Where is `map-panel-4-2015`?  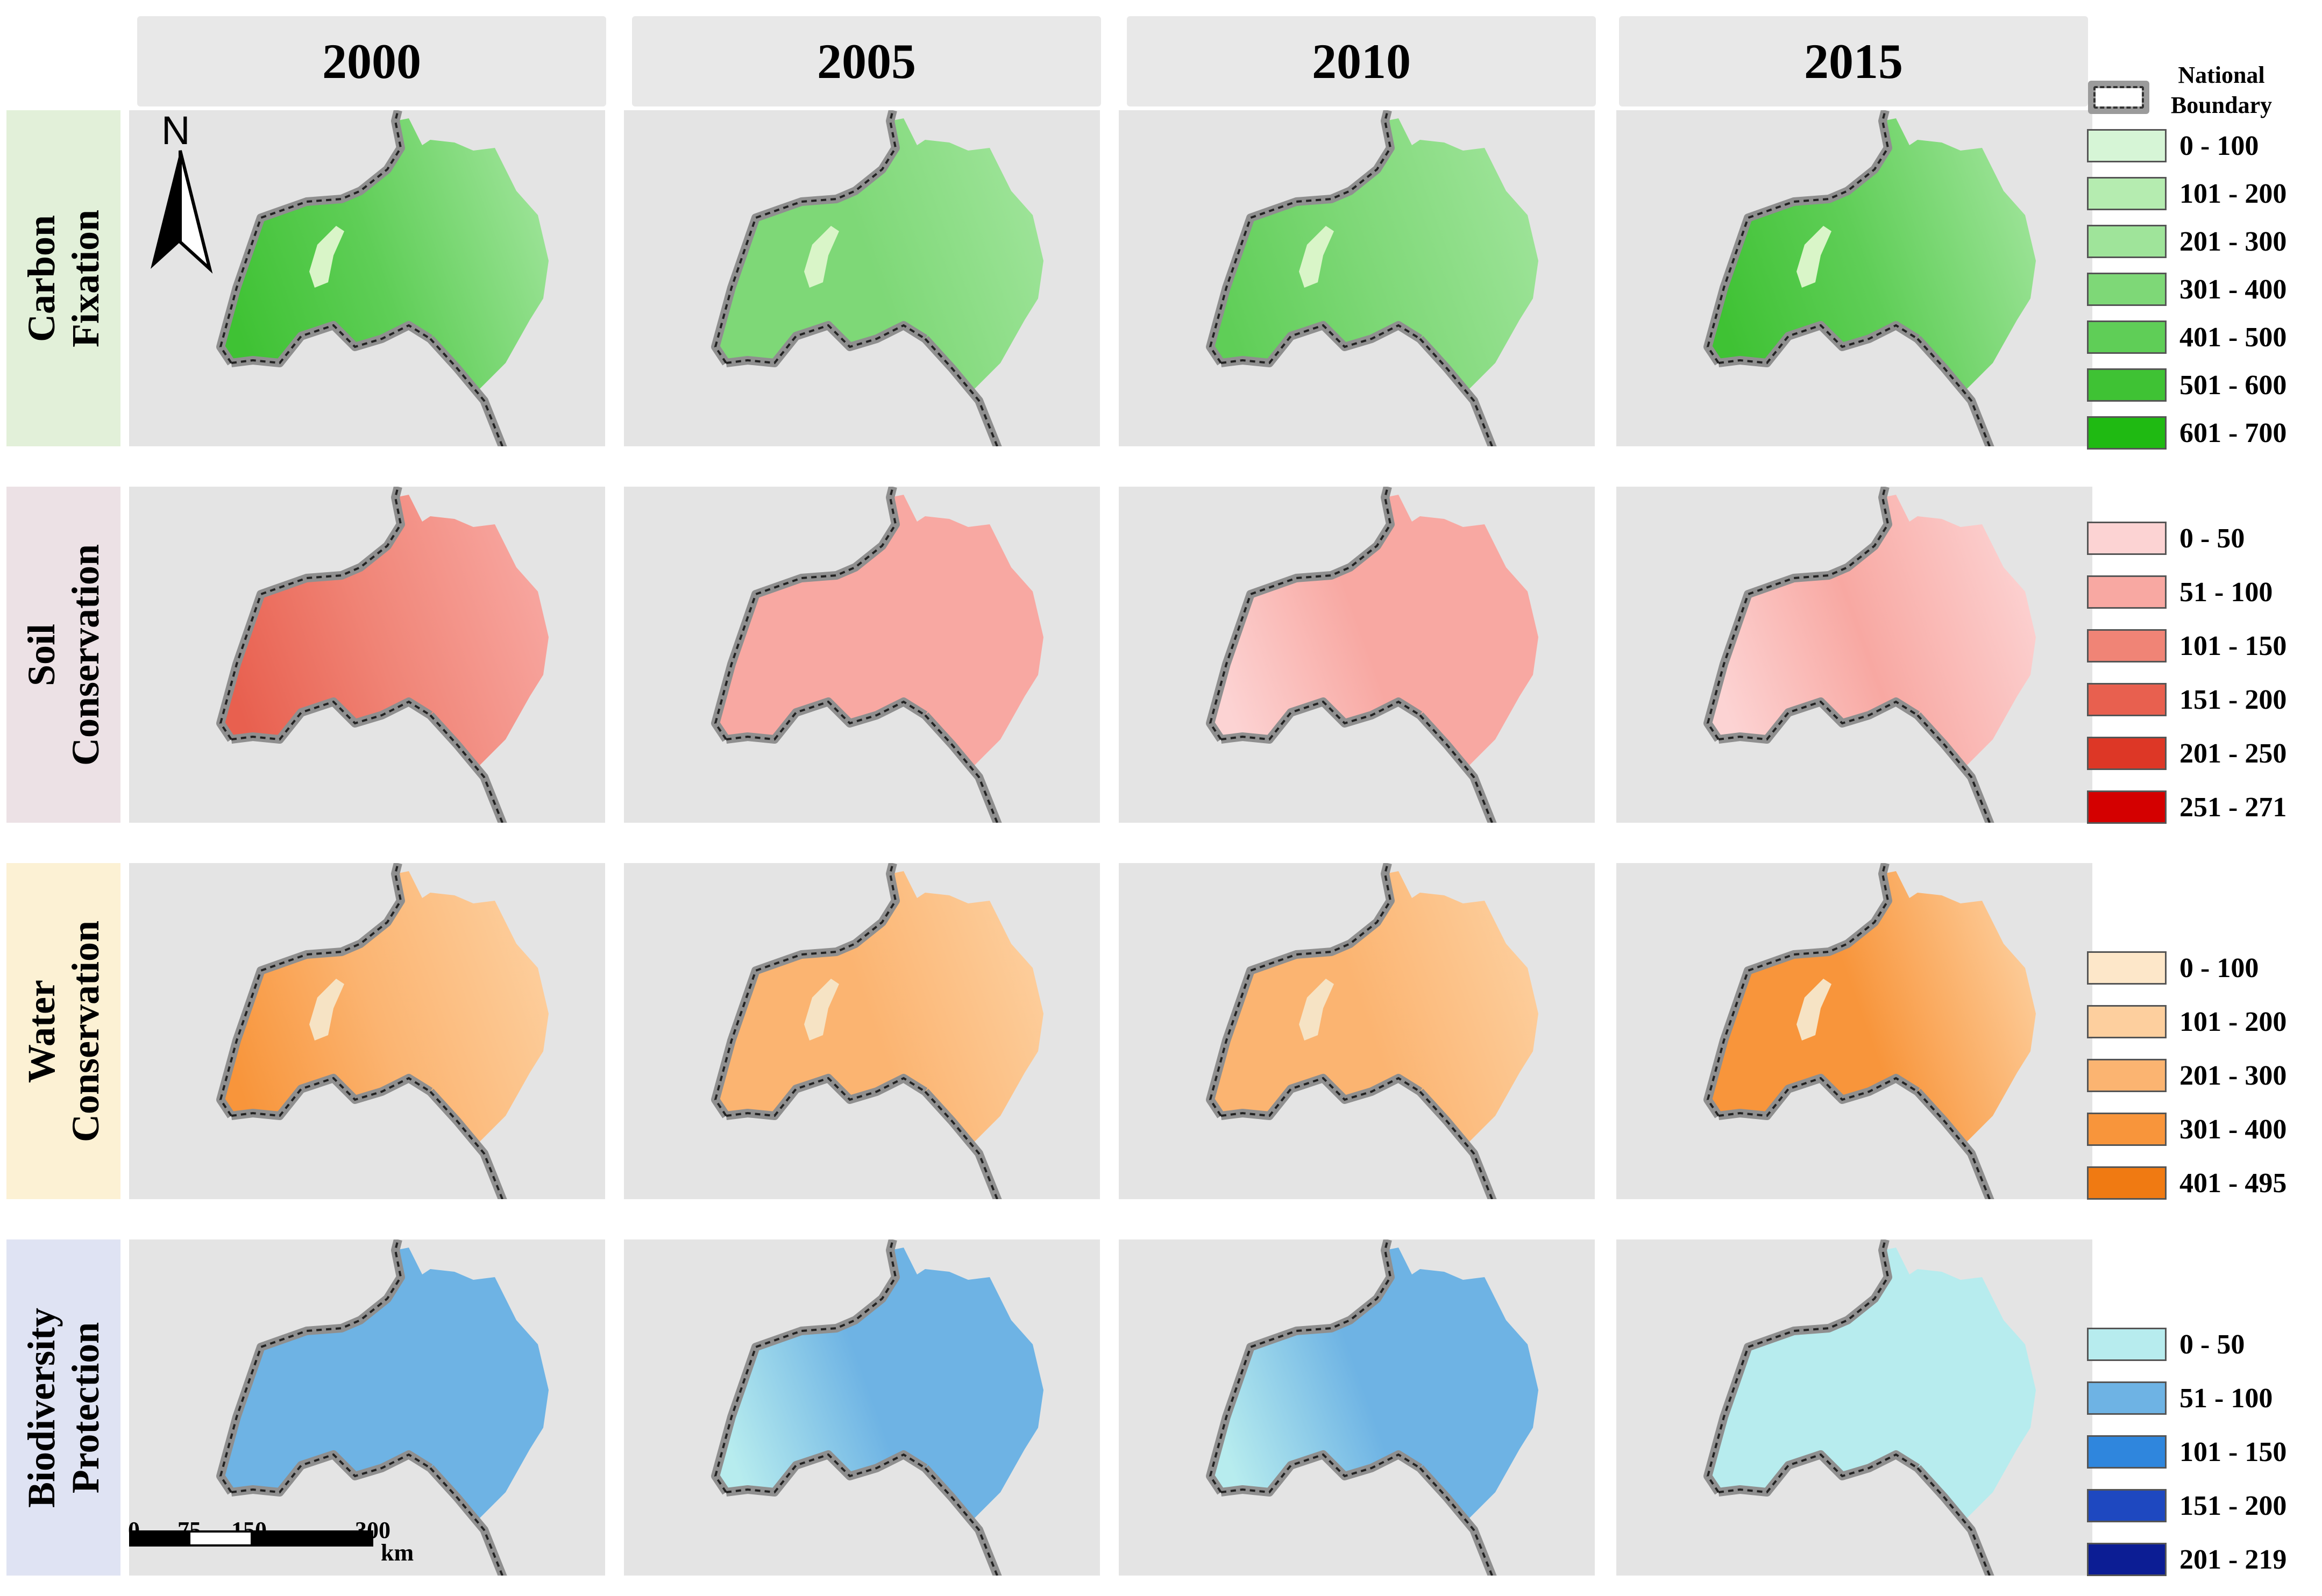
map-panel-4-2015 is located at coordinates (1854, 1407).